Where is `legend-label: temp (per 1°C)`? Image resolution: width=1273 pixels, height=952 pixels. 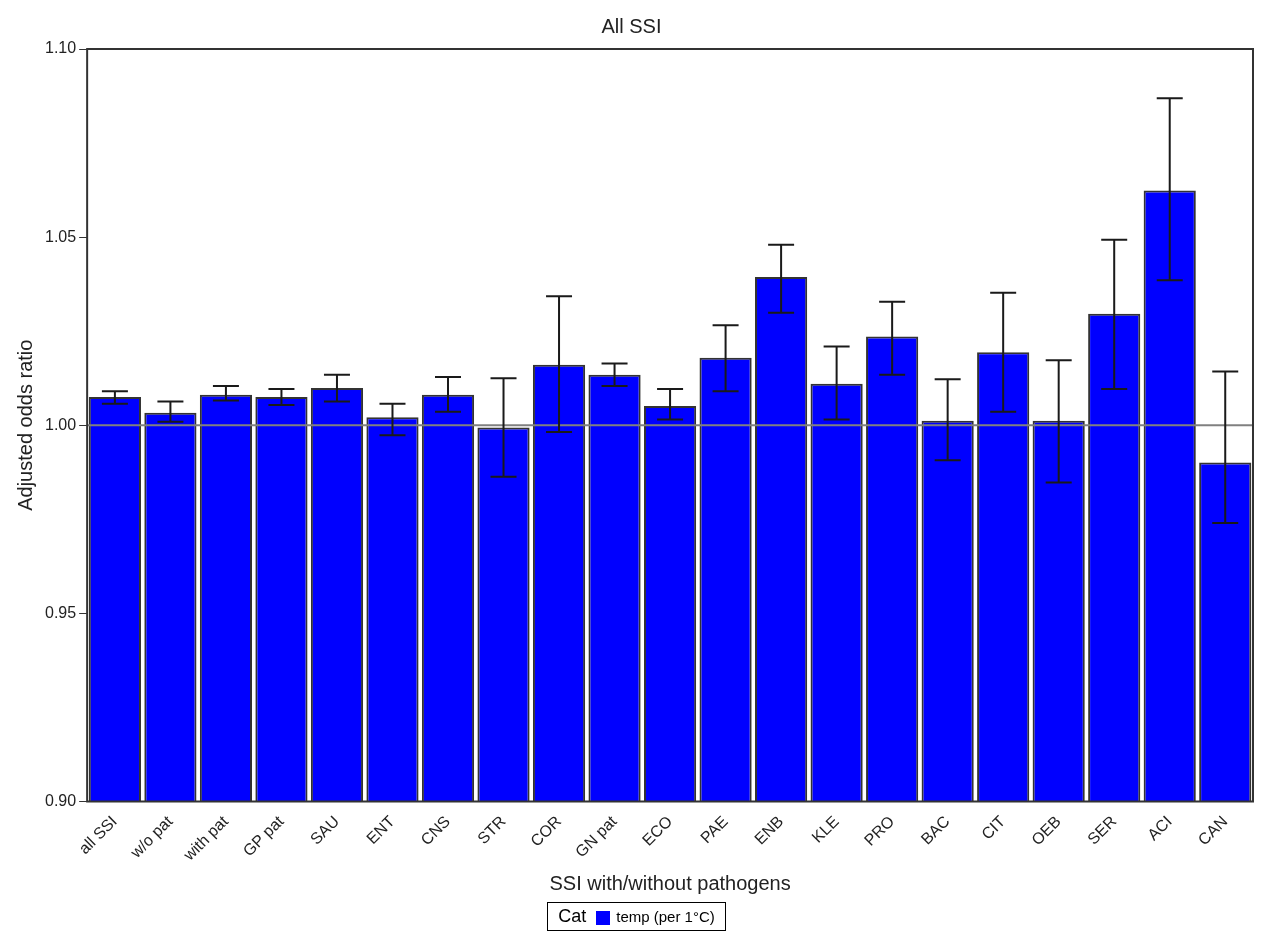 legend-label: temp (per 1°C) is located at coordinates (665, 916).